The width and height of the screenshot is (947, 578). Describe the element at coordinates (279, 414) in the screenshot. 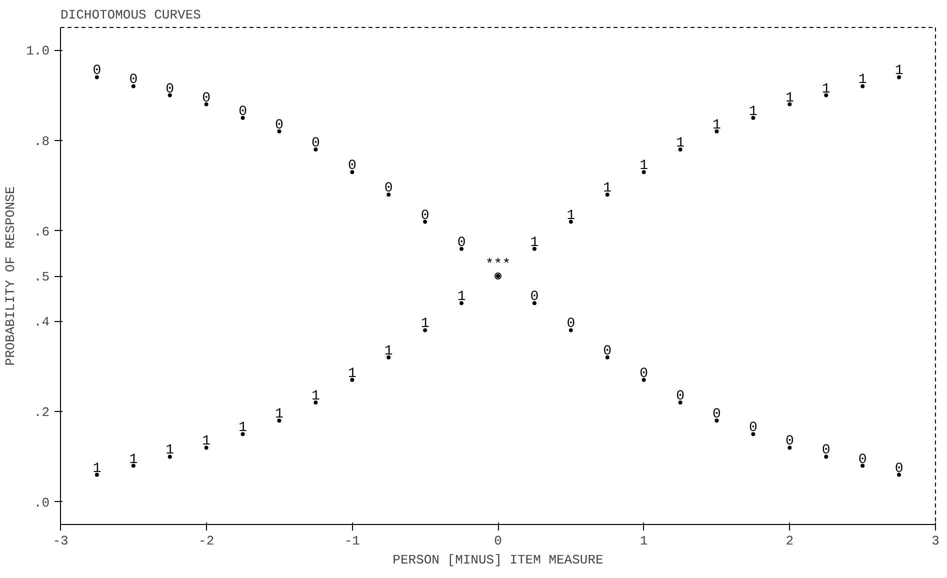

I see `series-label: 1` at that location.